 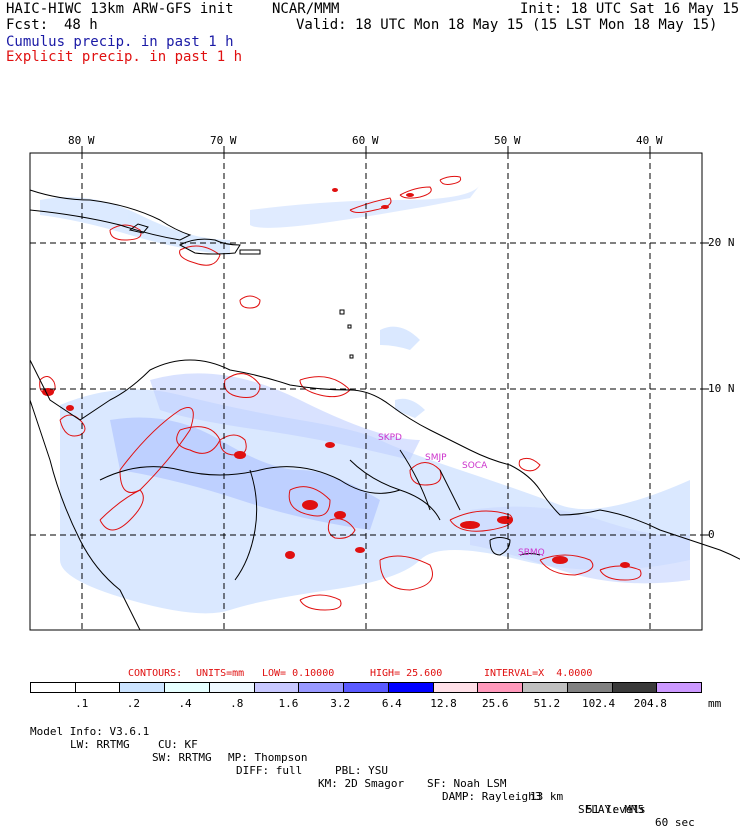 What do you see at coordinates (27, 25) in the screenshot?
I see `fcst-label: Fcst:` at bounding box center [27, 25].